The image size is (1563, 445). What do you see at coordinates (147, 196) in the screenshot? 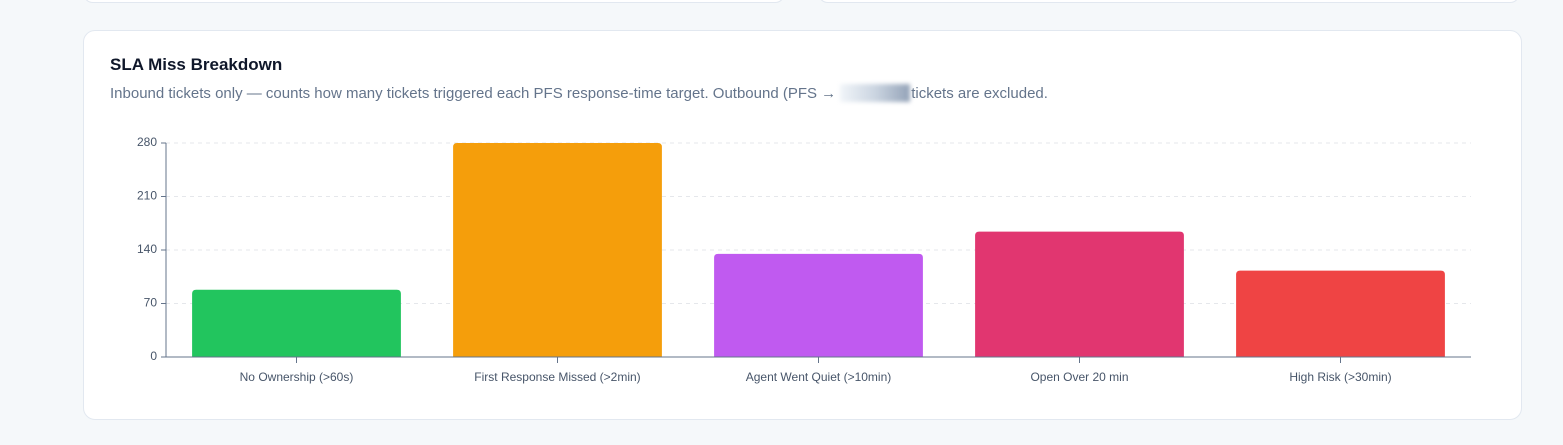
I see `y-tick-label: 210` at bounding box center [147, 196].